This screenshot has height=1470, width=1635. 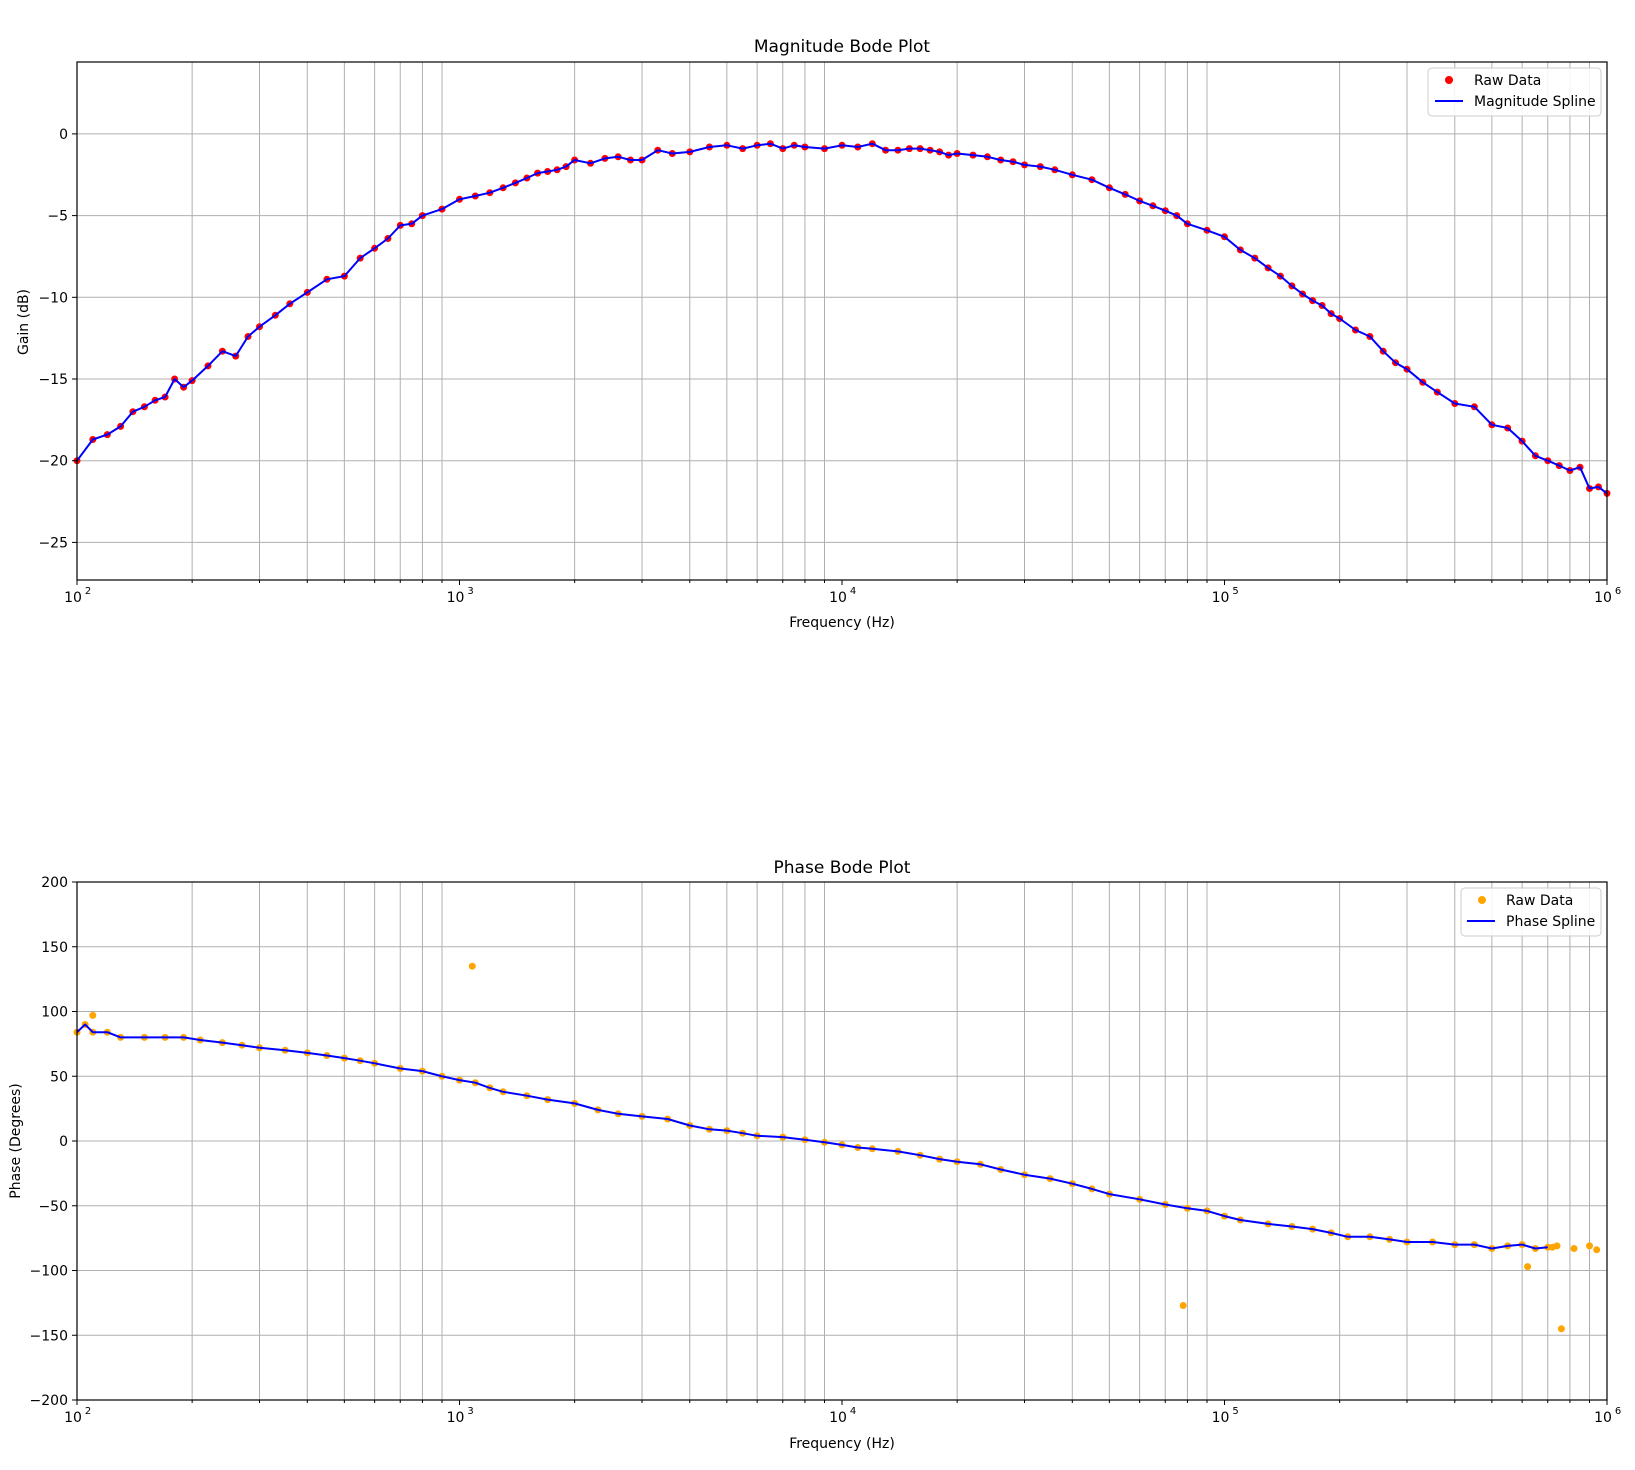 I want to click on y-tick-label: −15, so click(x=53, y=380).